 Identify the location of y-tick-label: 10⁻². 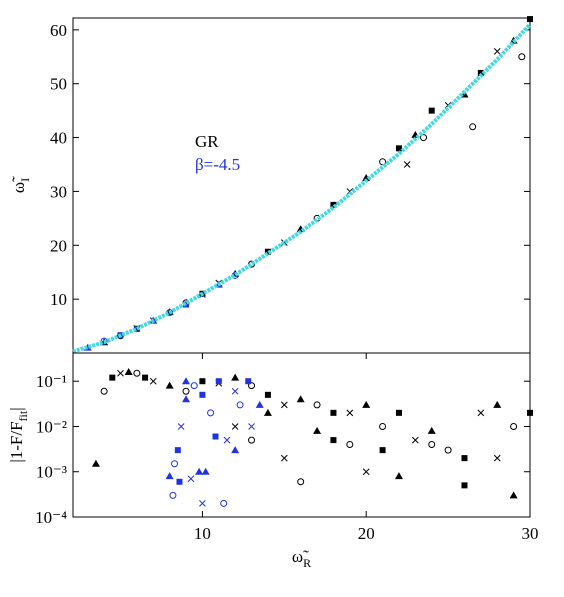
(51, 426).